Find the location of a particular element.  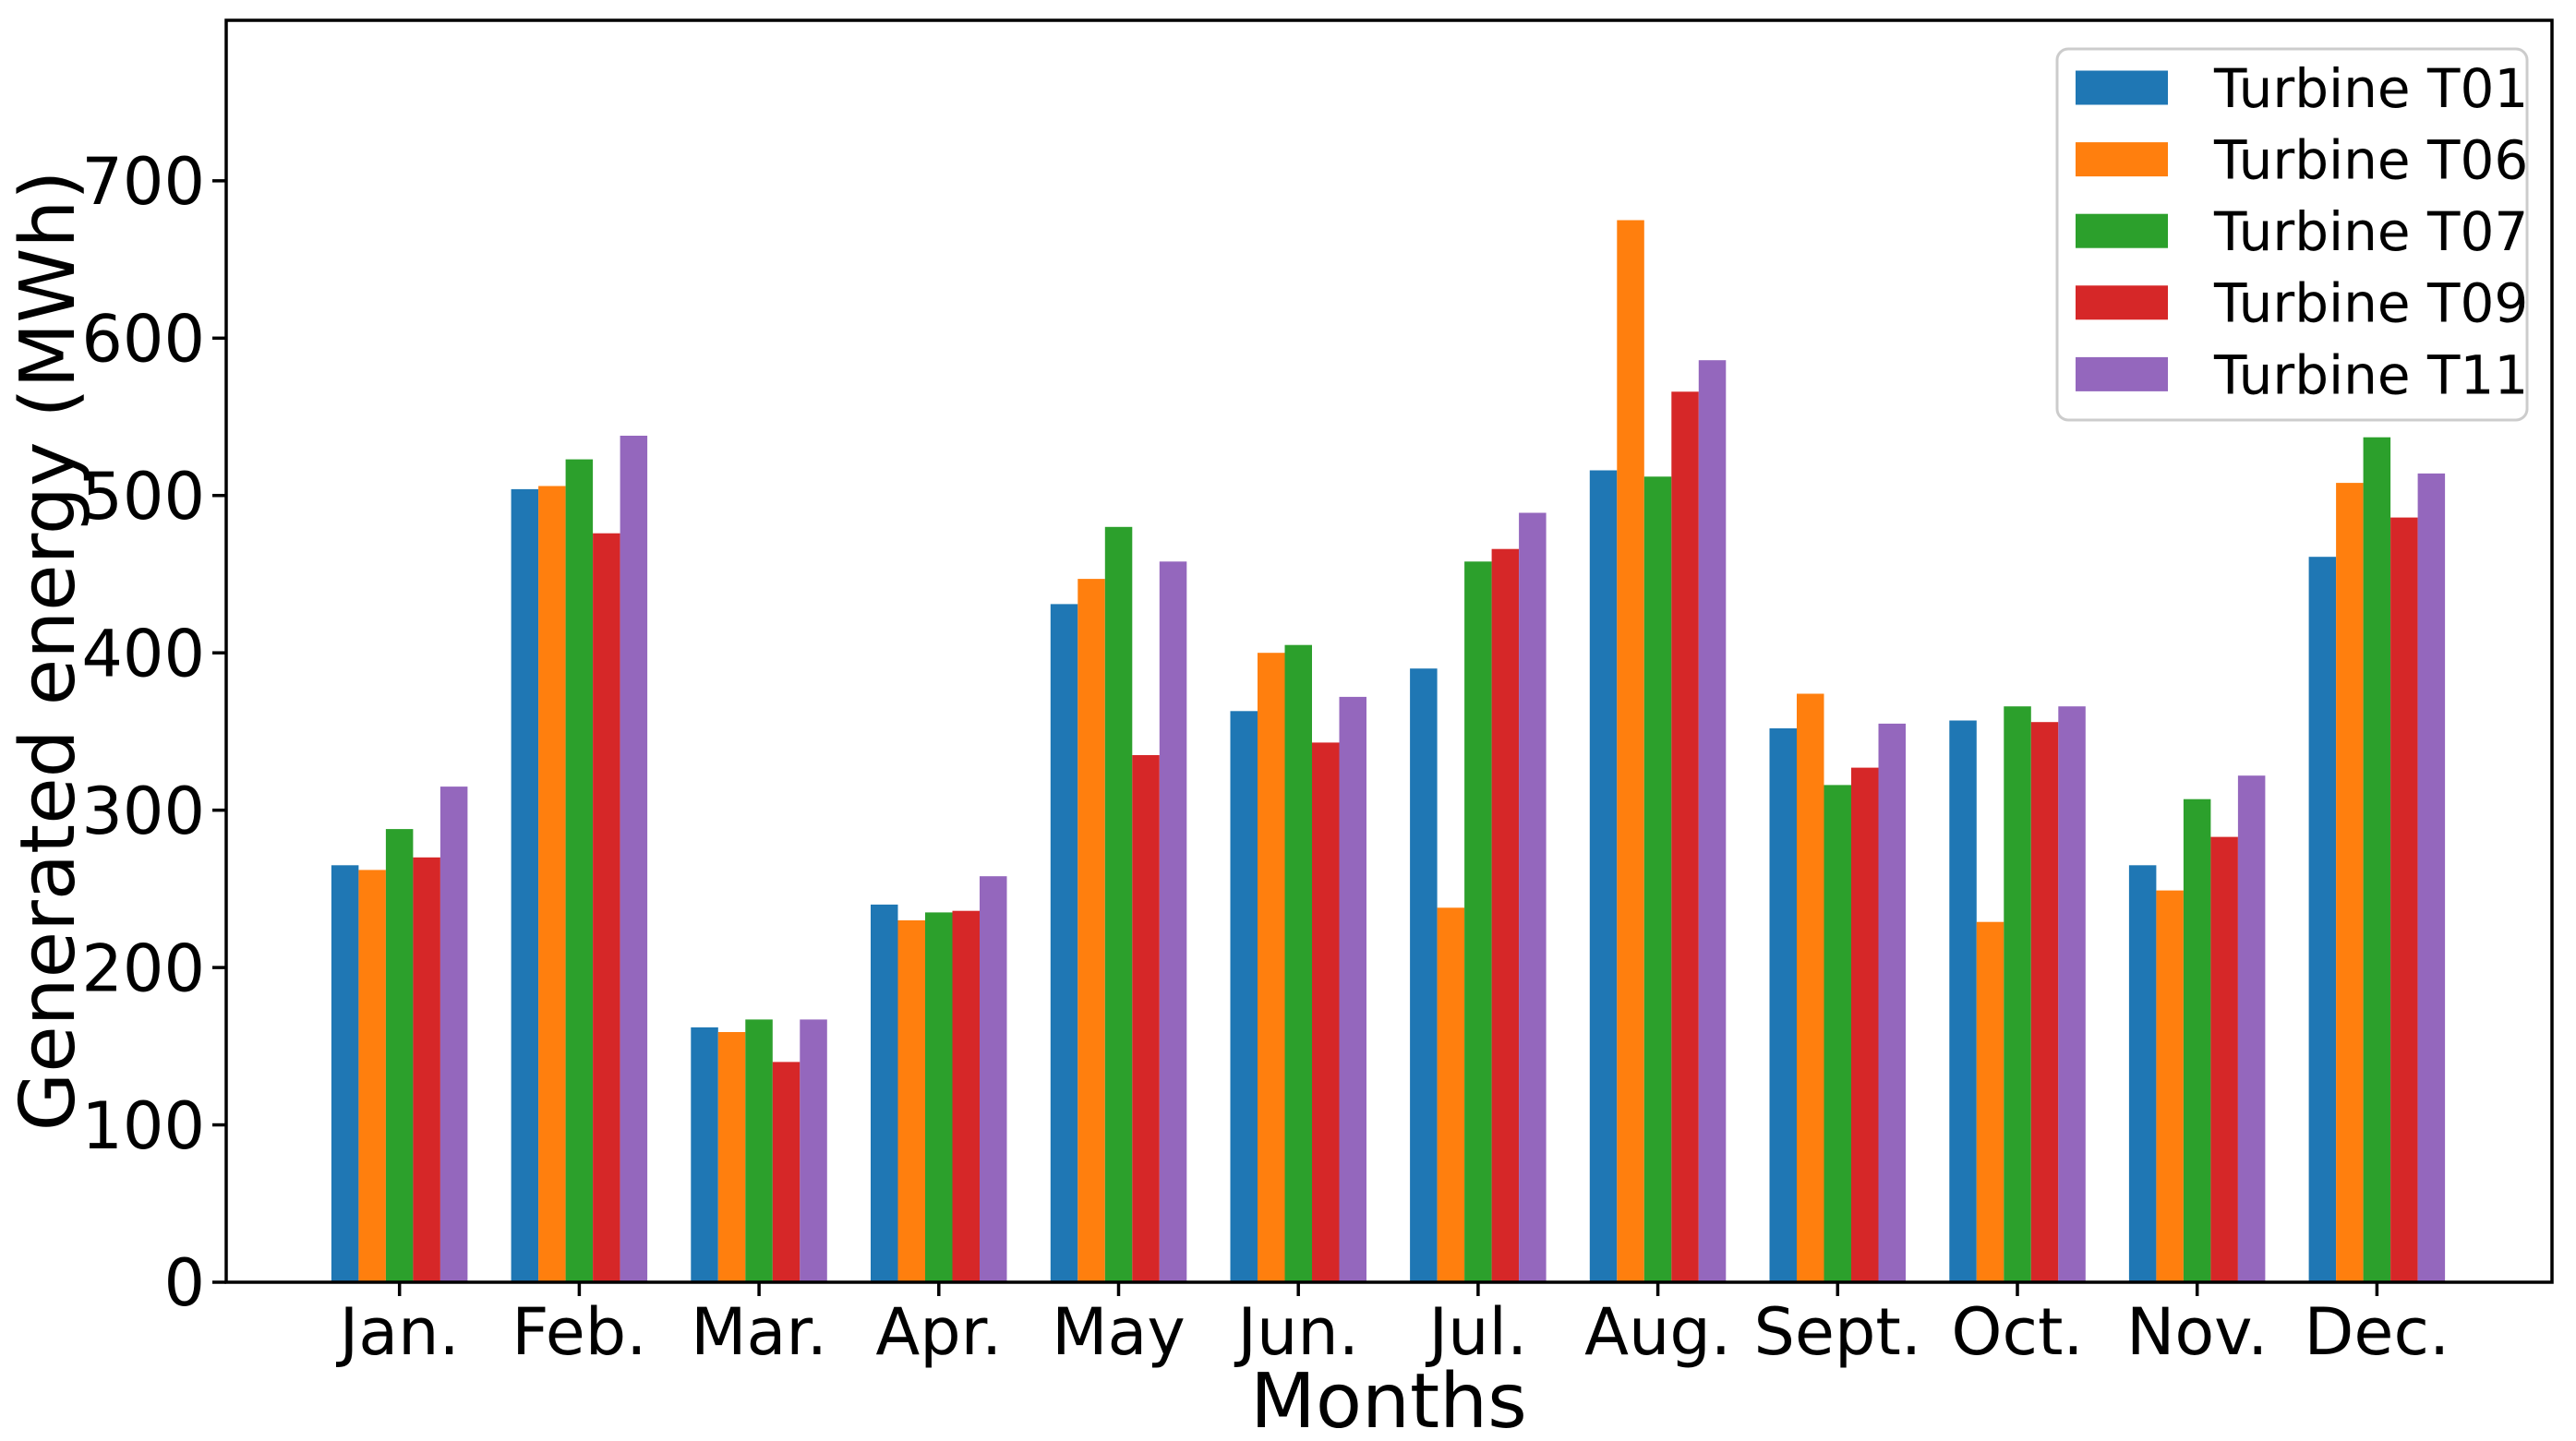

y-tick-label-700: 700 is located at coordinates (143, 182).